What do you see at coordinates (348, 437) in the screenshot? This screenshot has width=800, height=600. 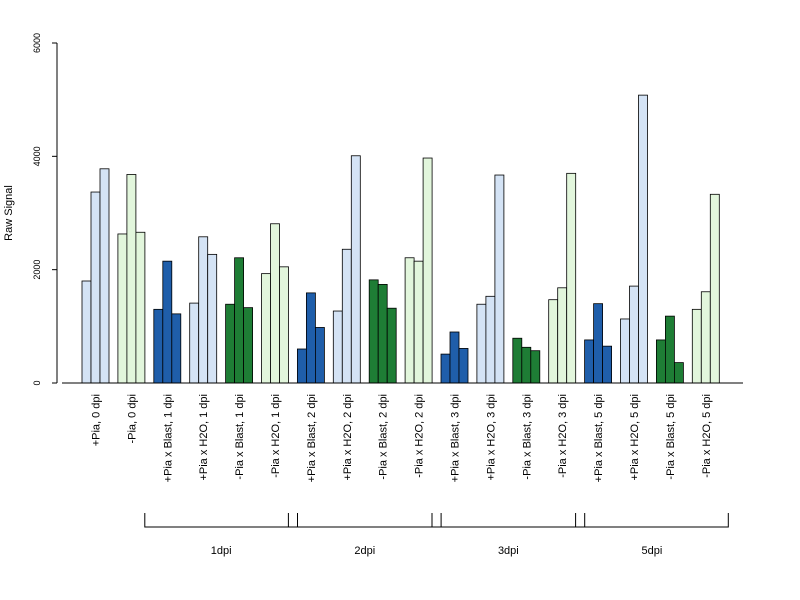 I see `x-tick-label: +Pia x H2O, 2 dpi` at bounding box center [348, 437].